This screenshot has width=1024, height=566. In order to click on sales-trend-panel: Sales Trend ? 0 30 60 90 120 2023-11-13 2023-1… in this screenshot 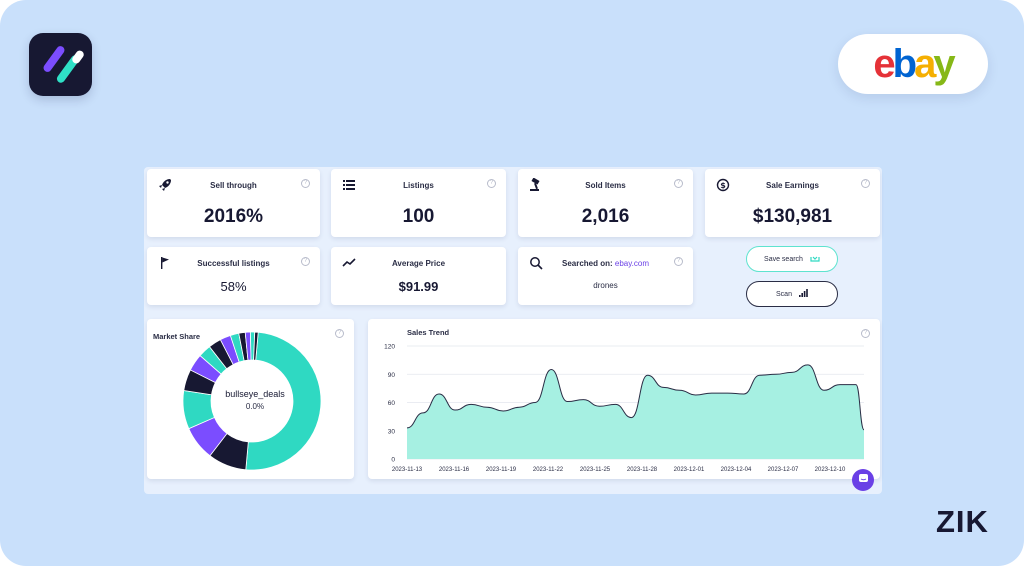, I will do `click(624, 399)`.